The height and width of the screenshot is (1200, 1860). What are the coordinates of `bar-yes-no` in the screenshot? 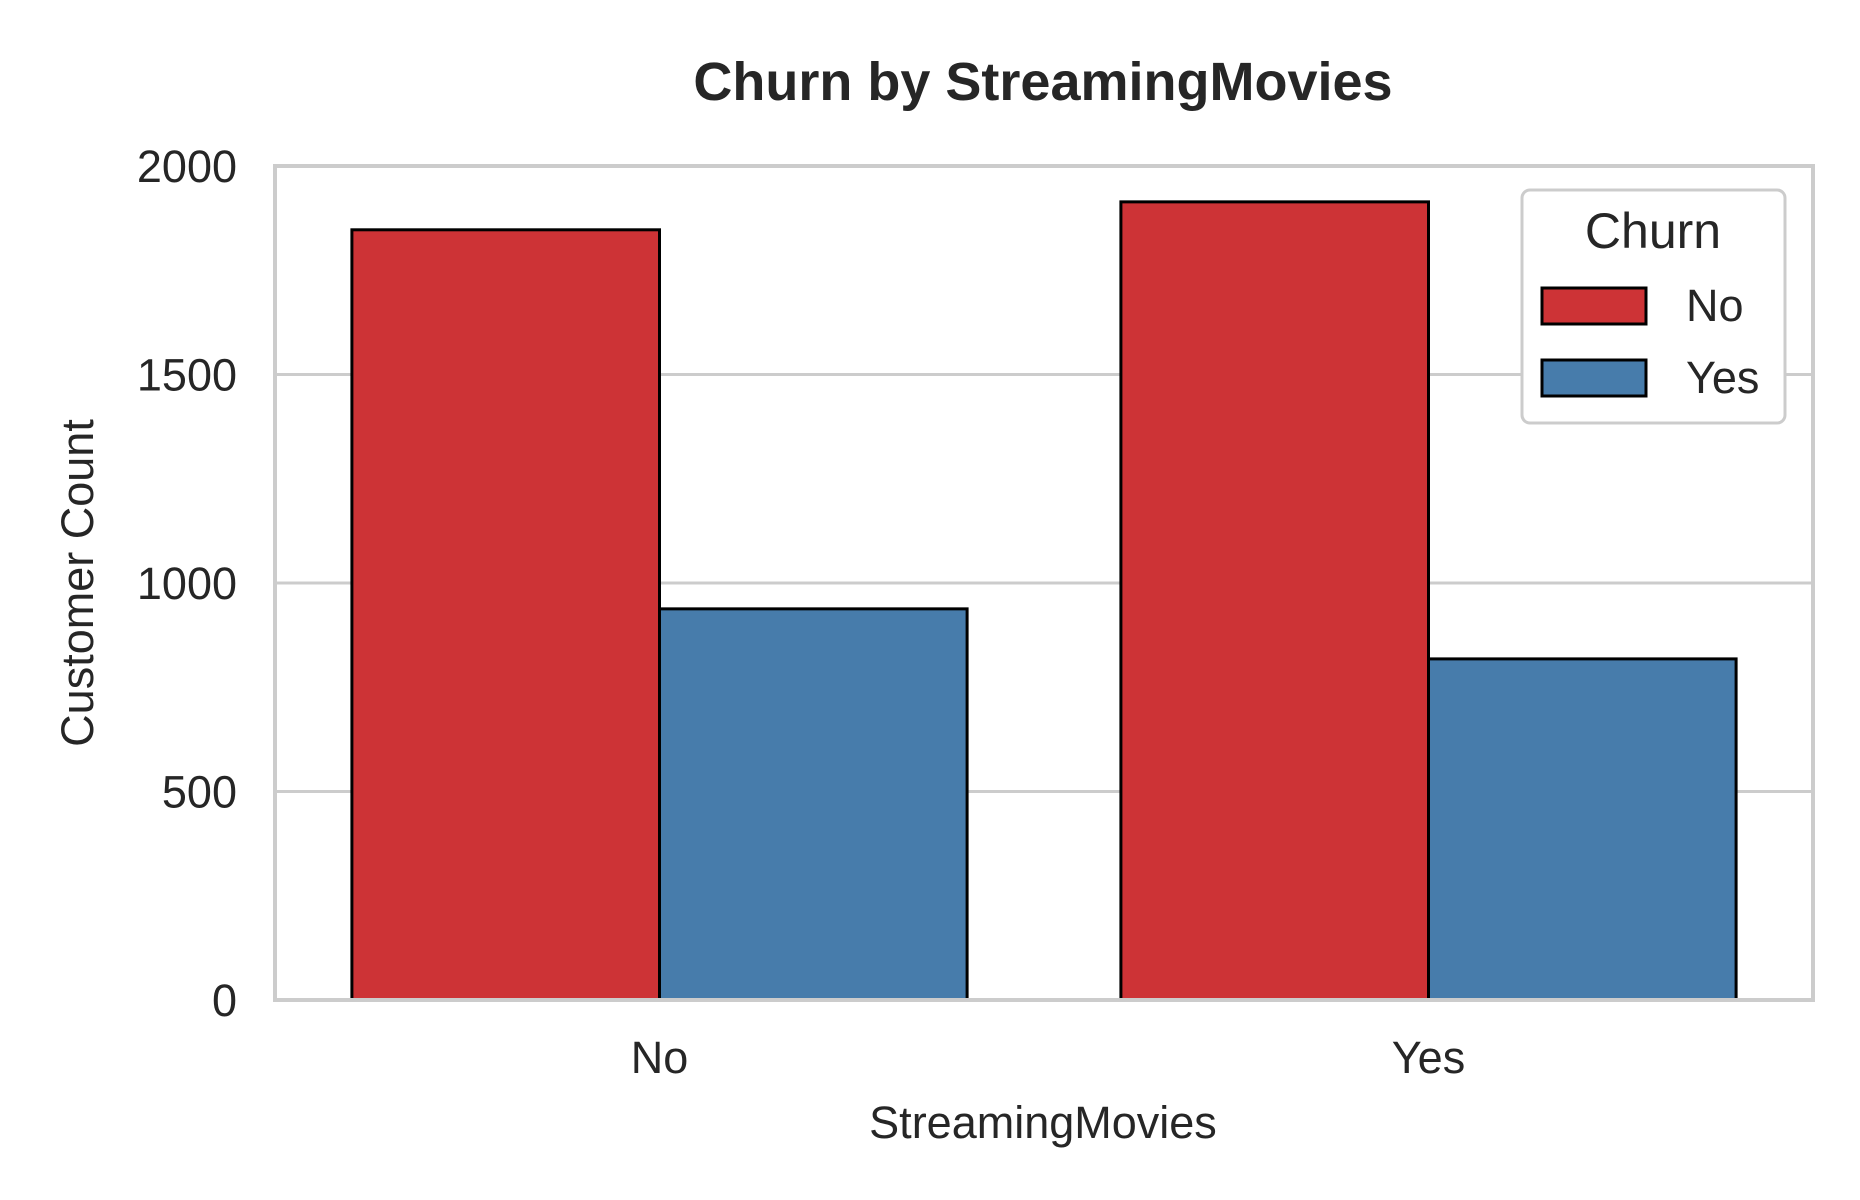 It's located at (813, 804).